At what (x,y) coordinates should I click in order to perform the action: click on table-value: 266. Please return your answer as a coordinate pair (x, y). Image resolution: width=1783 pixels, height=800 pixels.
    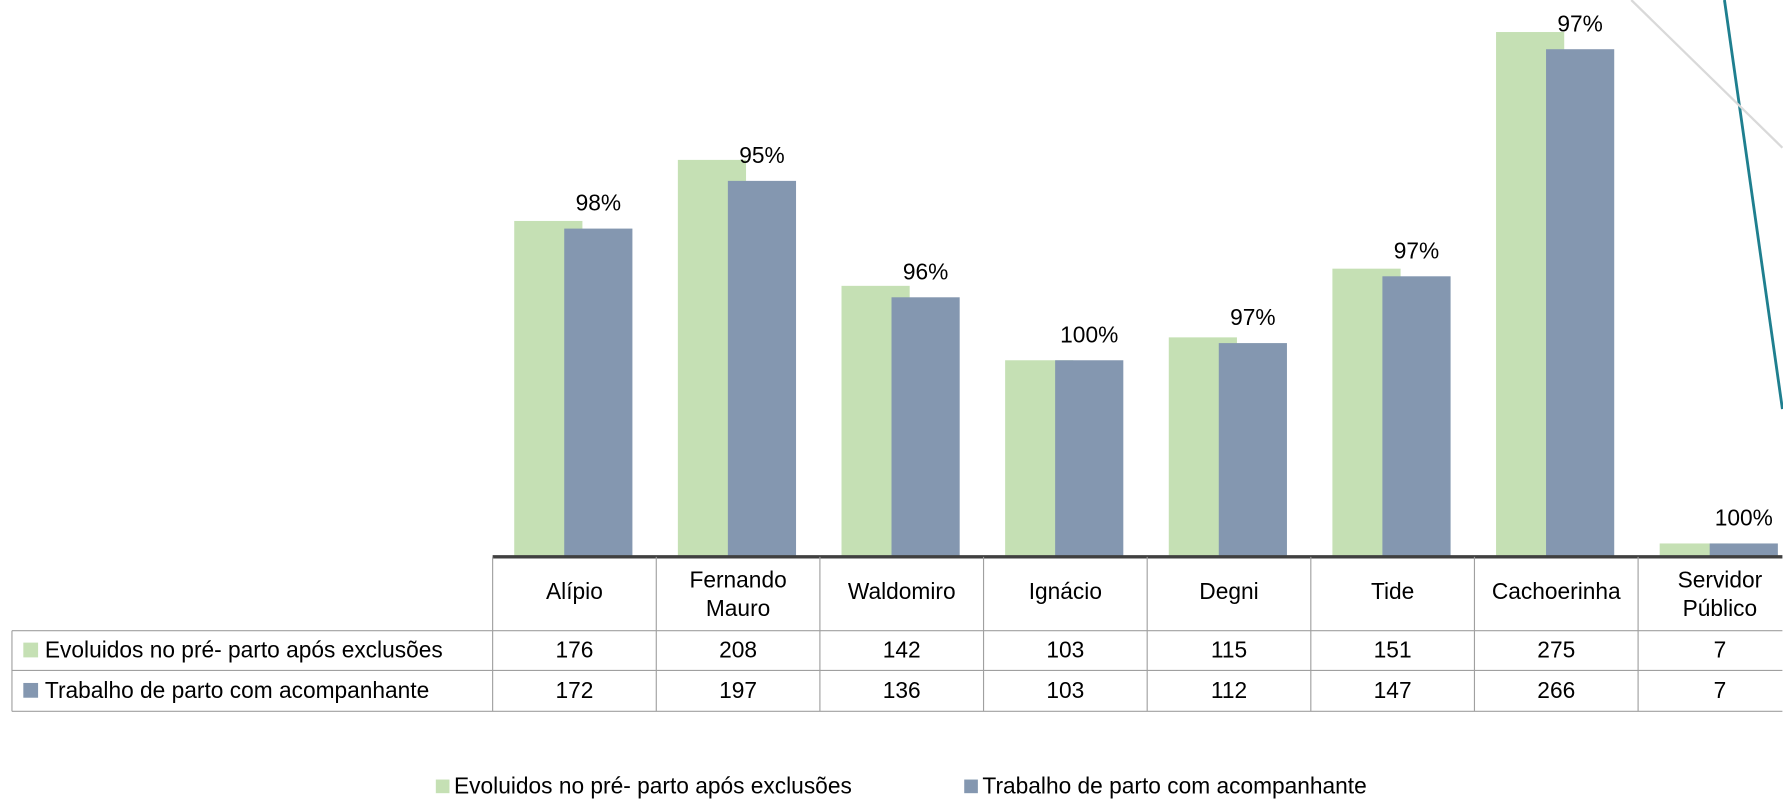
    Looking at the image, I should click on (1556, 690).